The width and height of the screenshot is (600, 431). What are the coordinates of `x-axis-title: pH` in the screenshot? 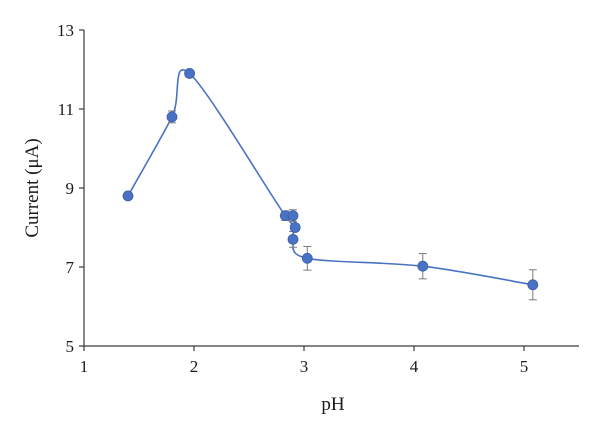 It's located at (333, 404).